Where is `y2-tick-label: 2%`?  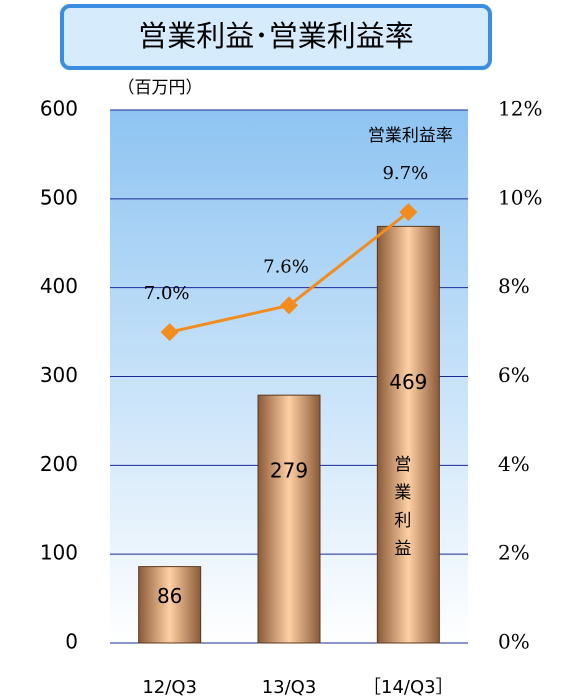 y2-tick-label: 2% is located at coordinates (514, 553).